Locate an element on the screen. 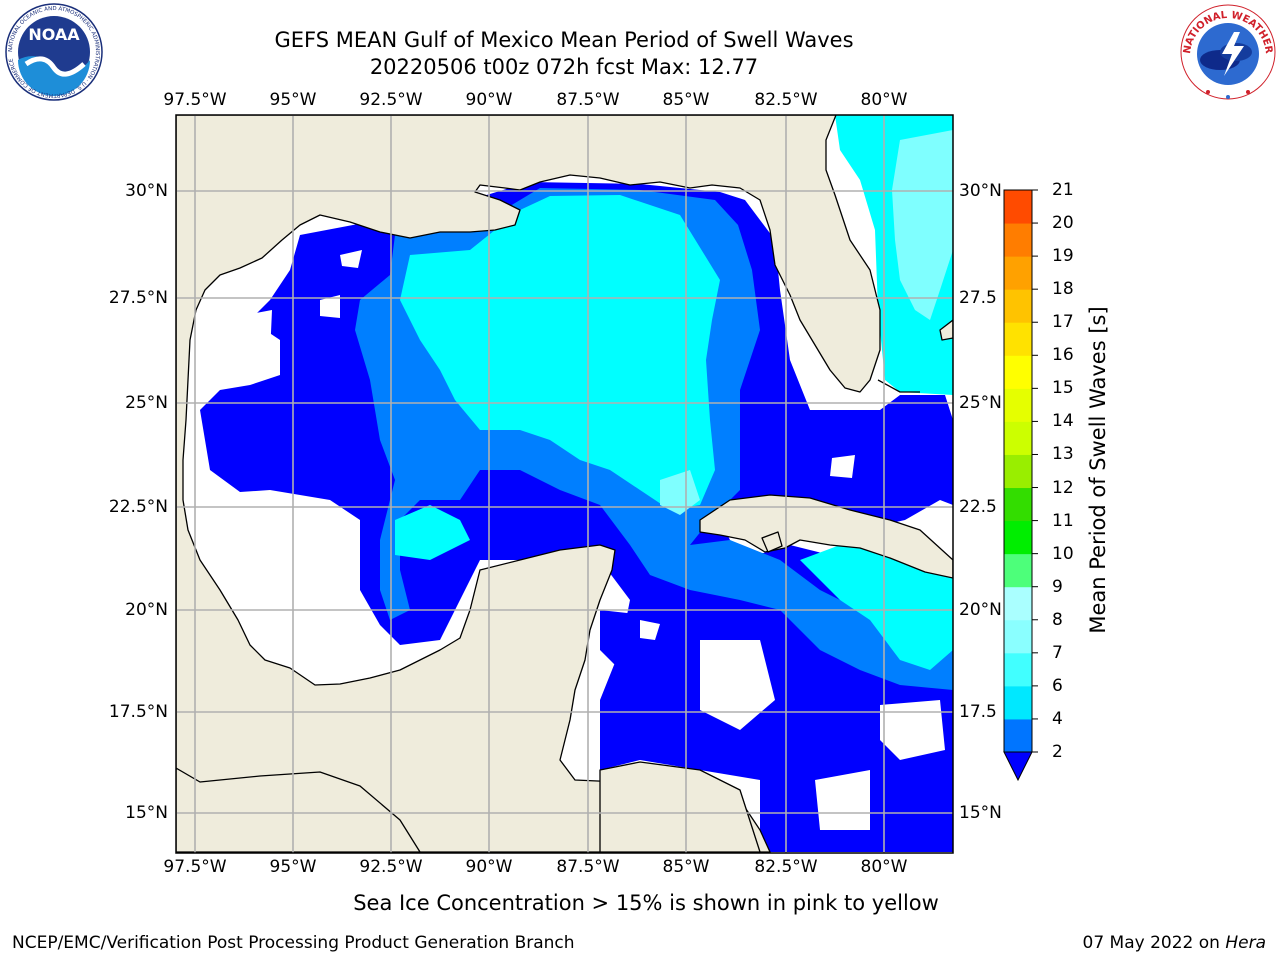 This screenshot has width=1280, height=960. colorbar-tick-label: 20 is located at coordinates (1063, 223).